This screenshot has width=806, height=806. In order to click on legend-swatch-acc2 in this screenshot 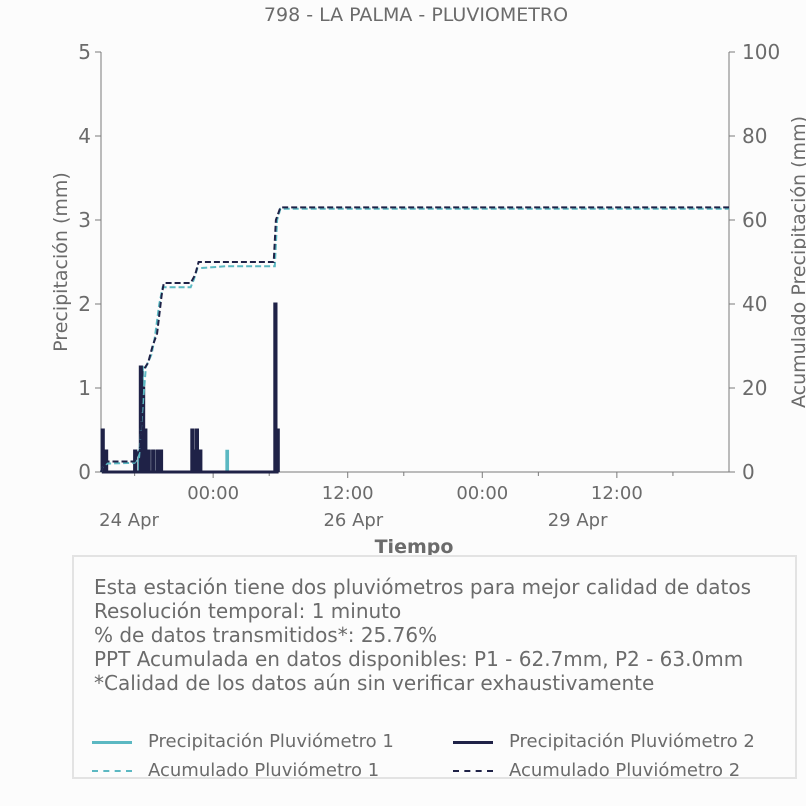, I will do `click(473, 771)`.